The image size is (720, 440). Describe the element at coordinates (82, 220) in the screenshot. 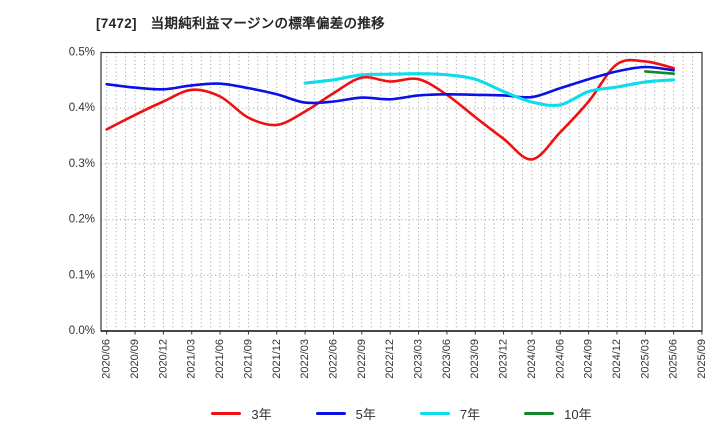

I see `y-tick-label: 0.2%` at that location.